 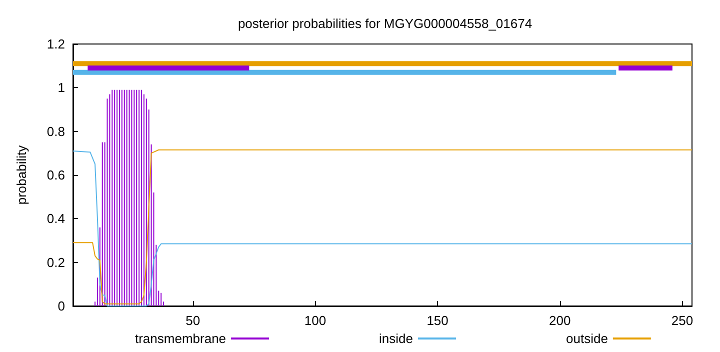 I want to click on y-axis-title: probability, so click(x=21, y=174).